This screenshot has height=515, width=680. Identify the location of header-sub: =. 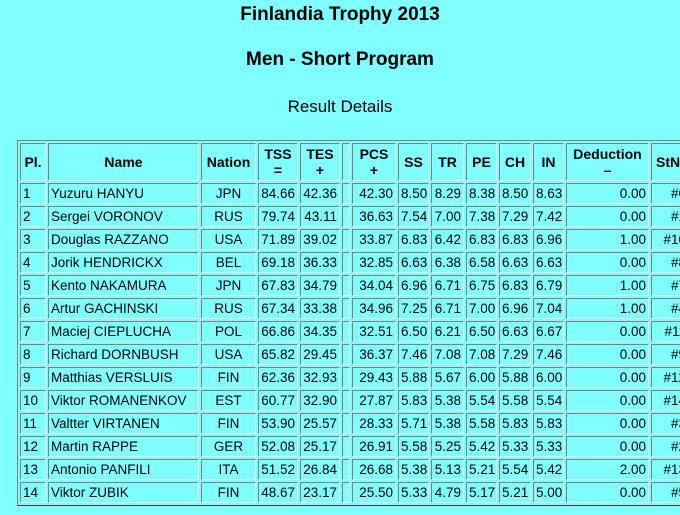
(278, 170).